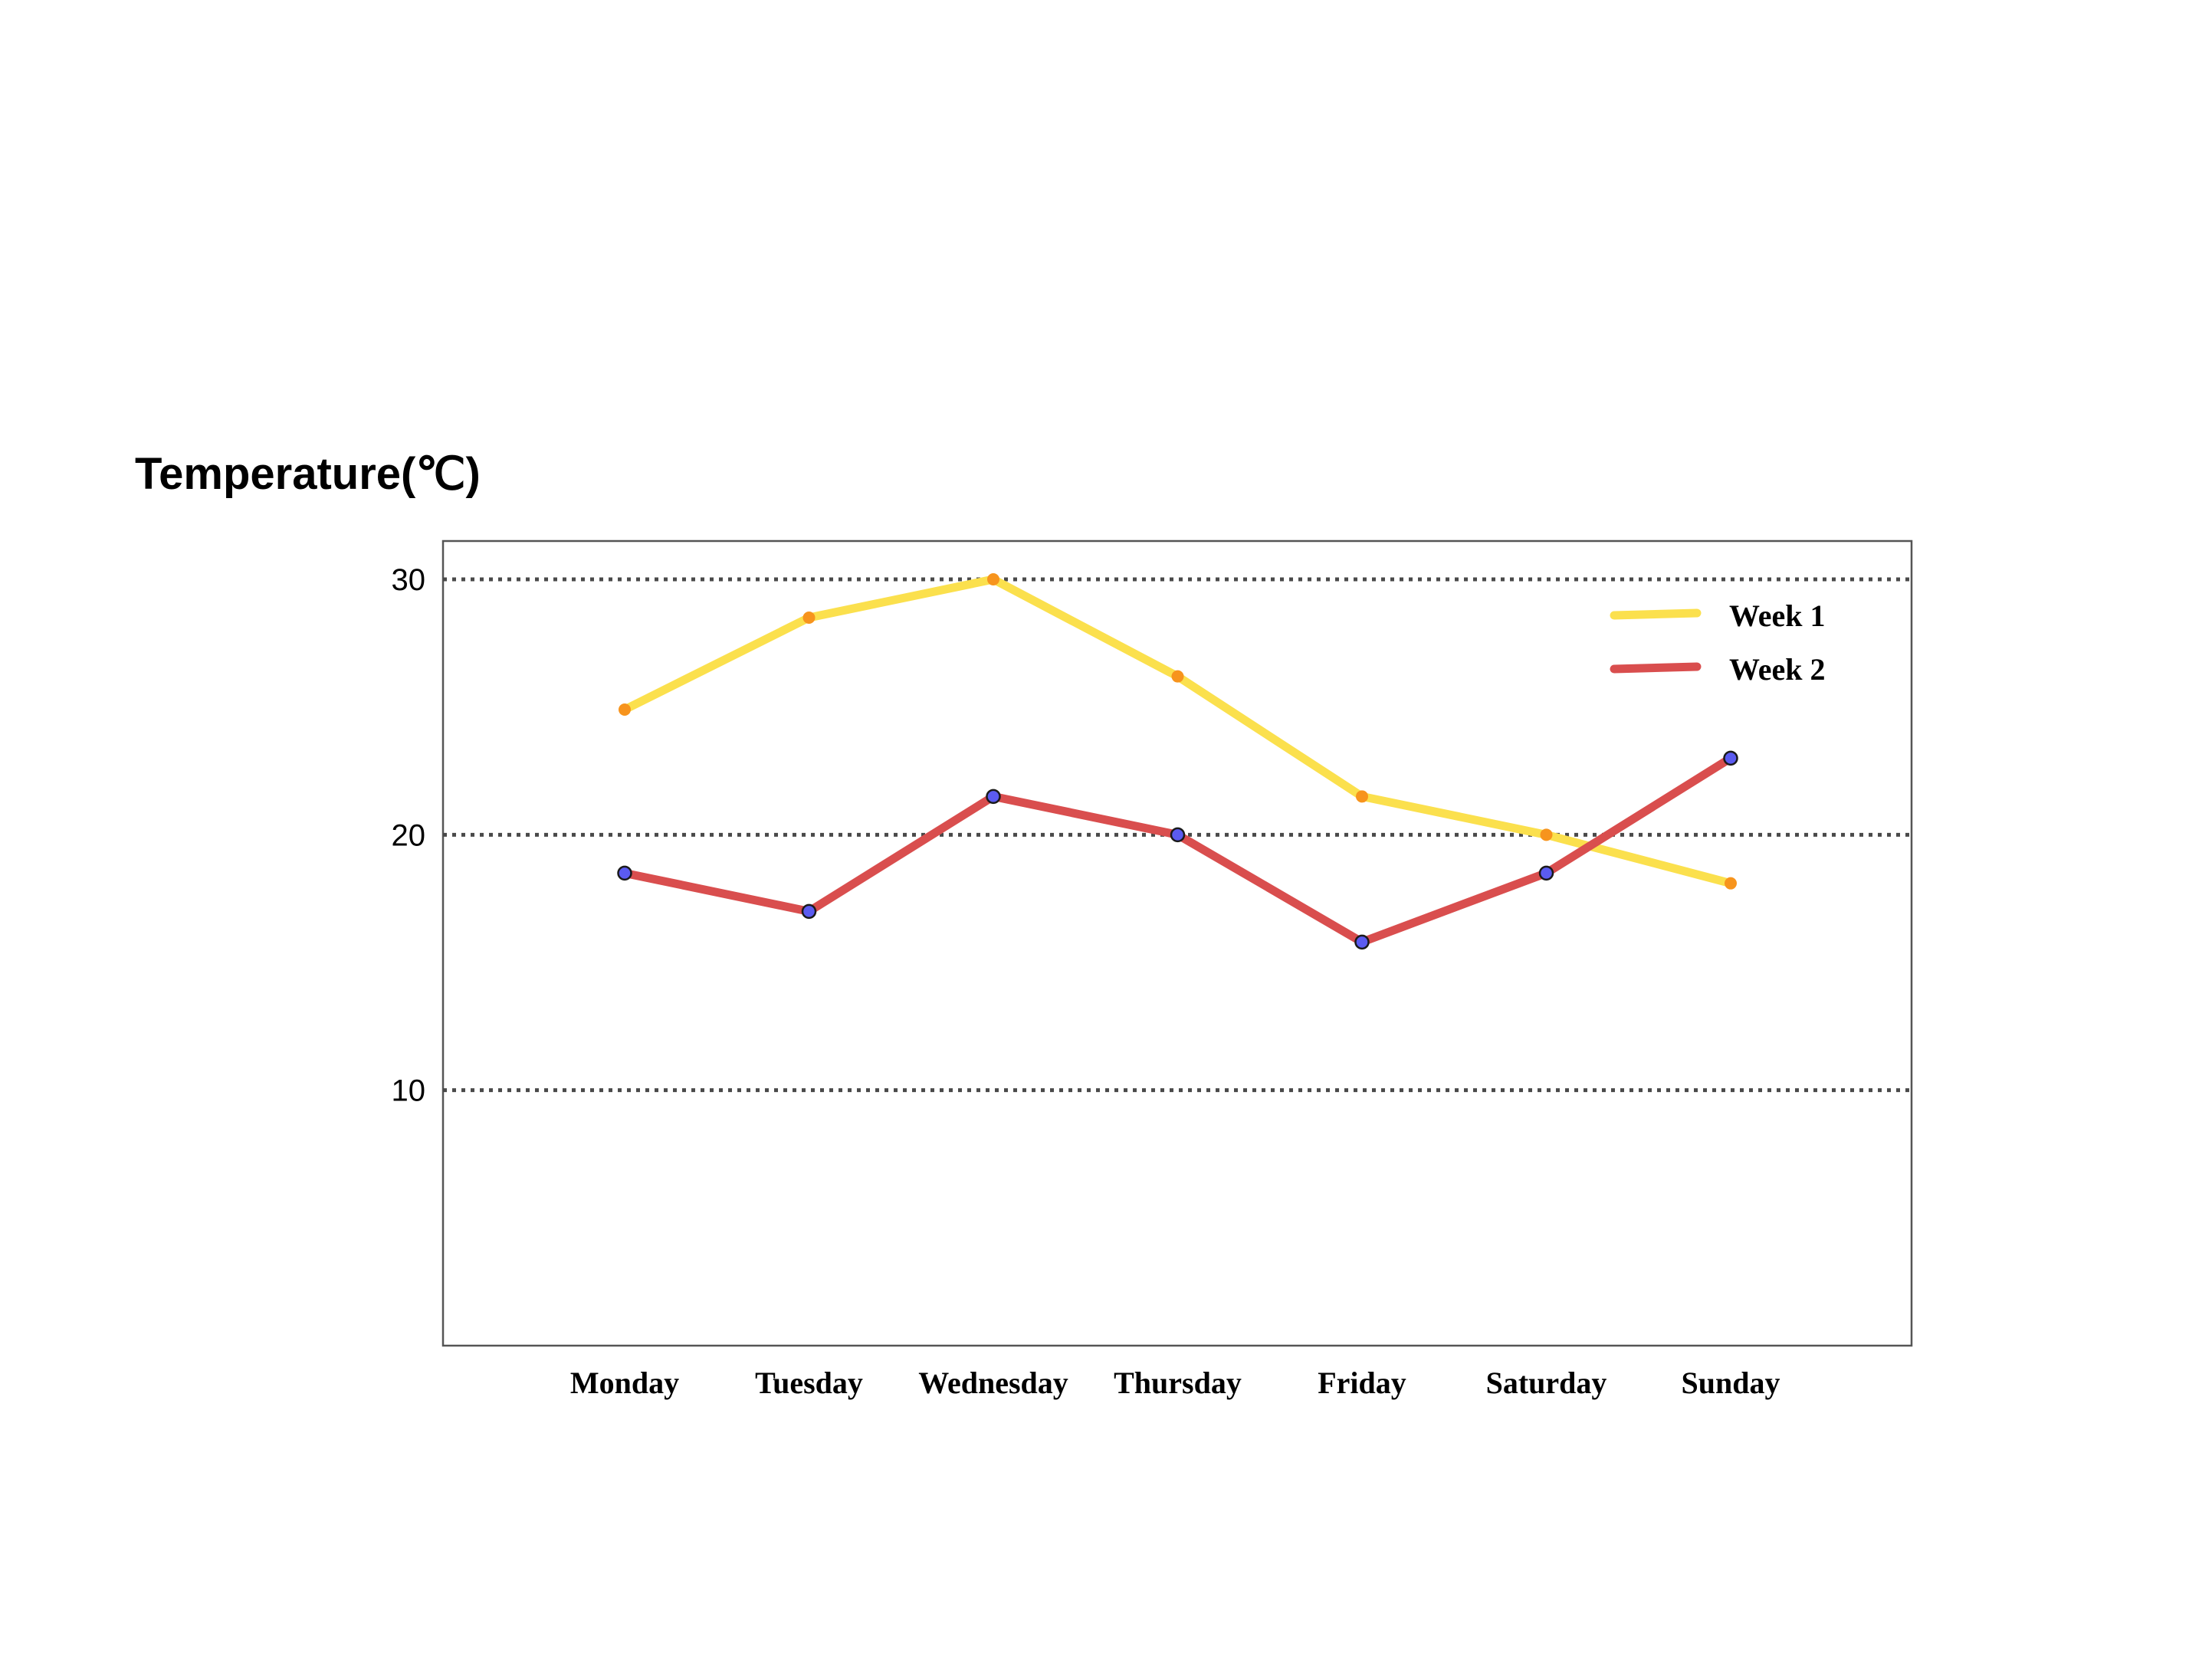 The width and height of the screenshot is (2212, 1656). I want to click on x-tick-label-thursday: Thursday, so click(1178, 1383).